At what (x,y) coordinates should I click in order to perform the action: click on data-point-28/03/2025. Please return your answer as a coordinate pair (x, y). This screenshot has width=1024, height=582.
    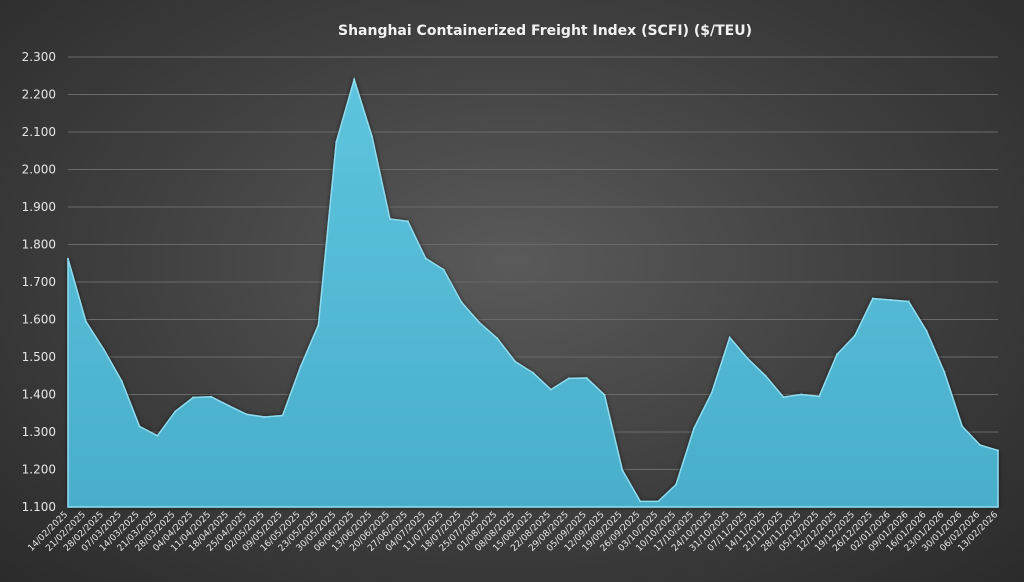
    Looking at the image, I should click on (175, 411).